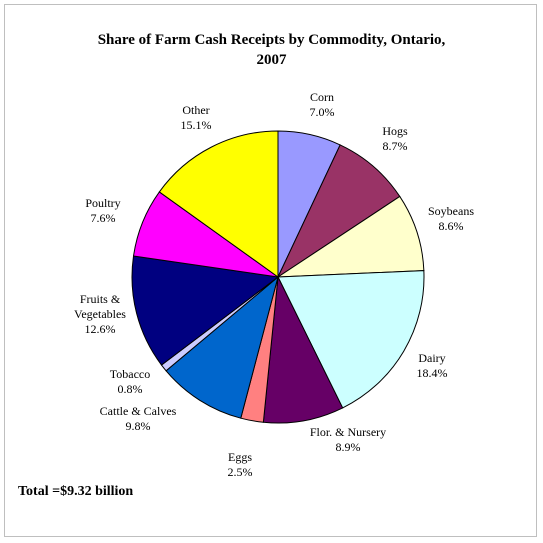  I want to click on slice-label-dairy: Dairy 18.4%, so click(432, 365).